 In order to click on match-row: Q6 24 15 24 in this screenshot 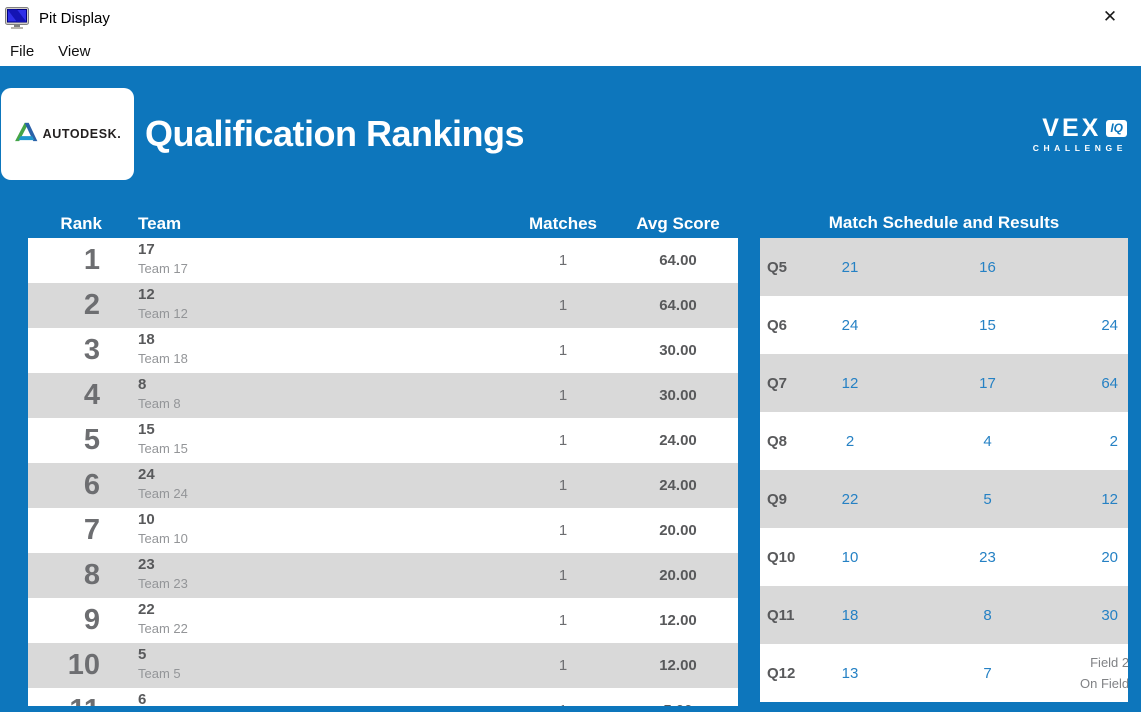, I will do `click(944, 325)`.